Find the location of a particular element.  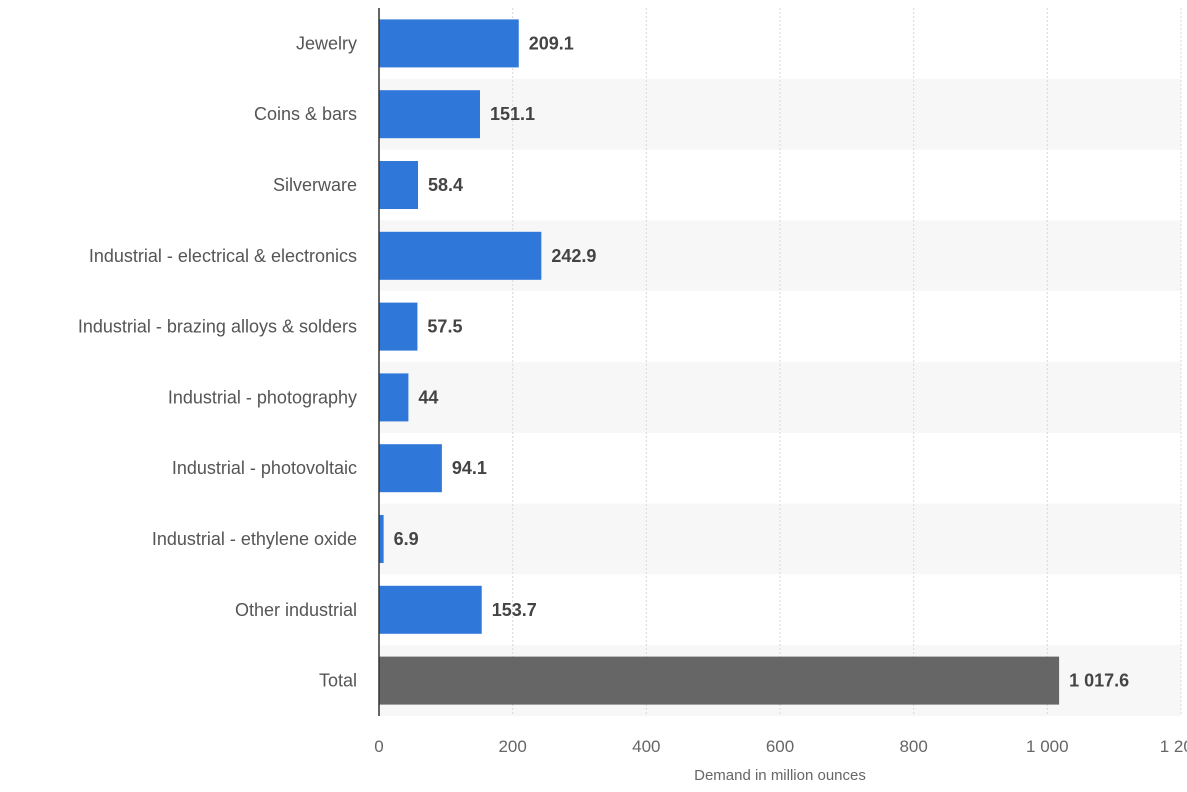

value-label: 44 is located at coordinates (428, 397).